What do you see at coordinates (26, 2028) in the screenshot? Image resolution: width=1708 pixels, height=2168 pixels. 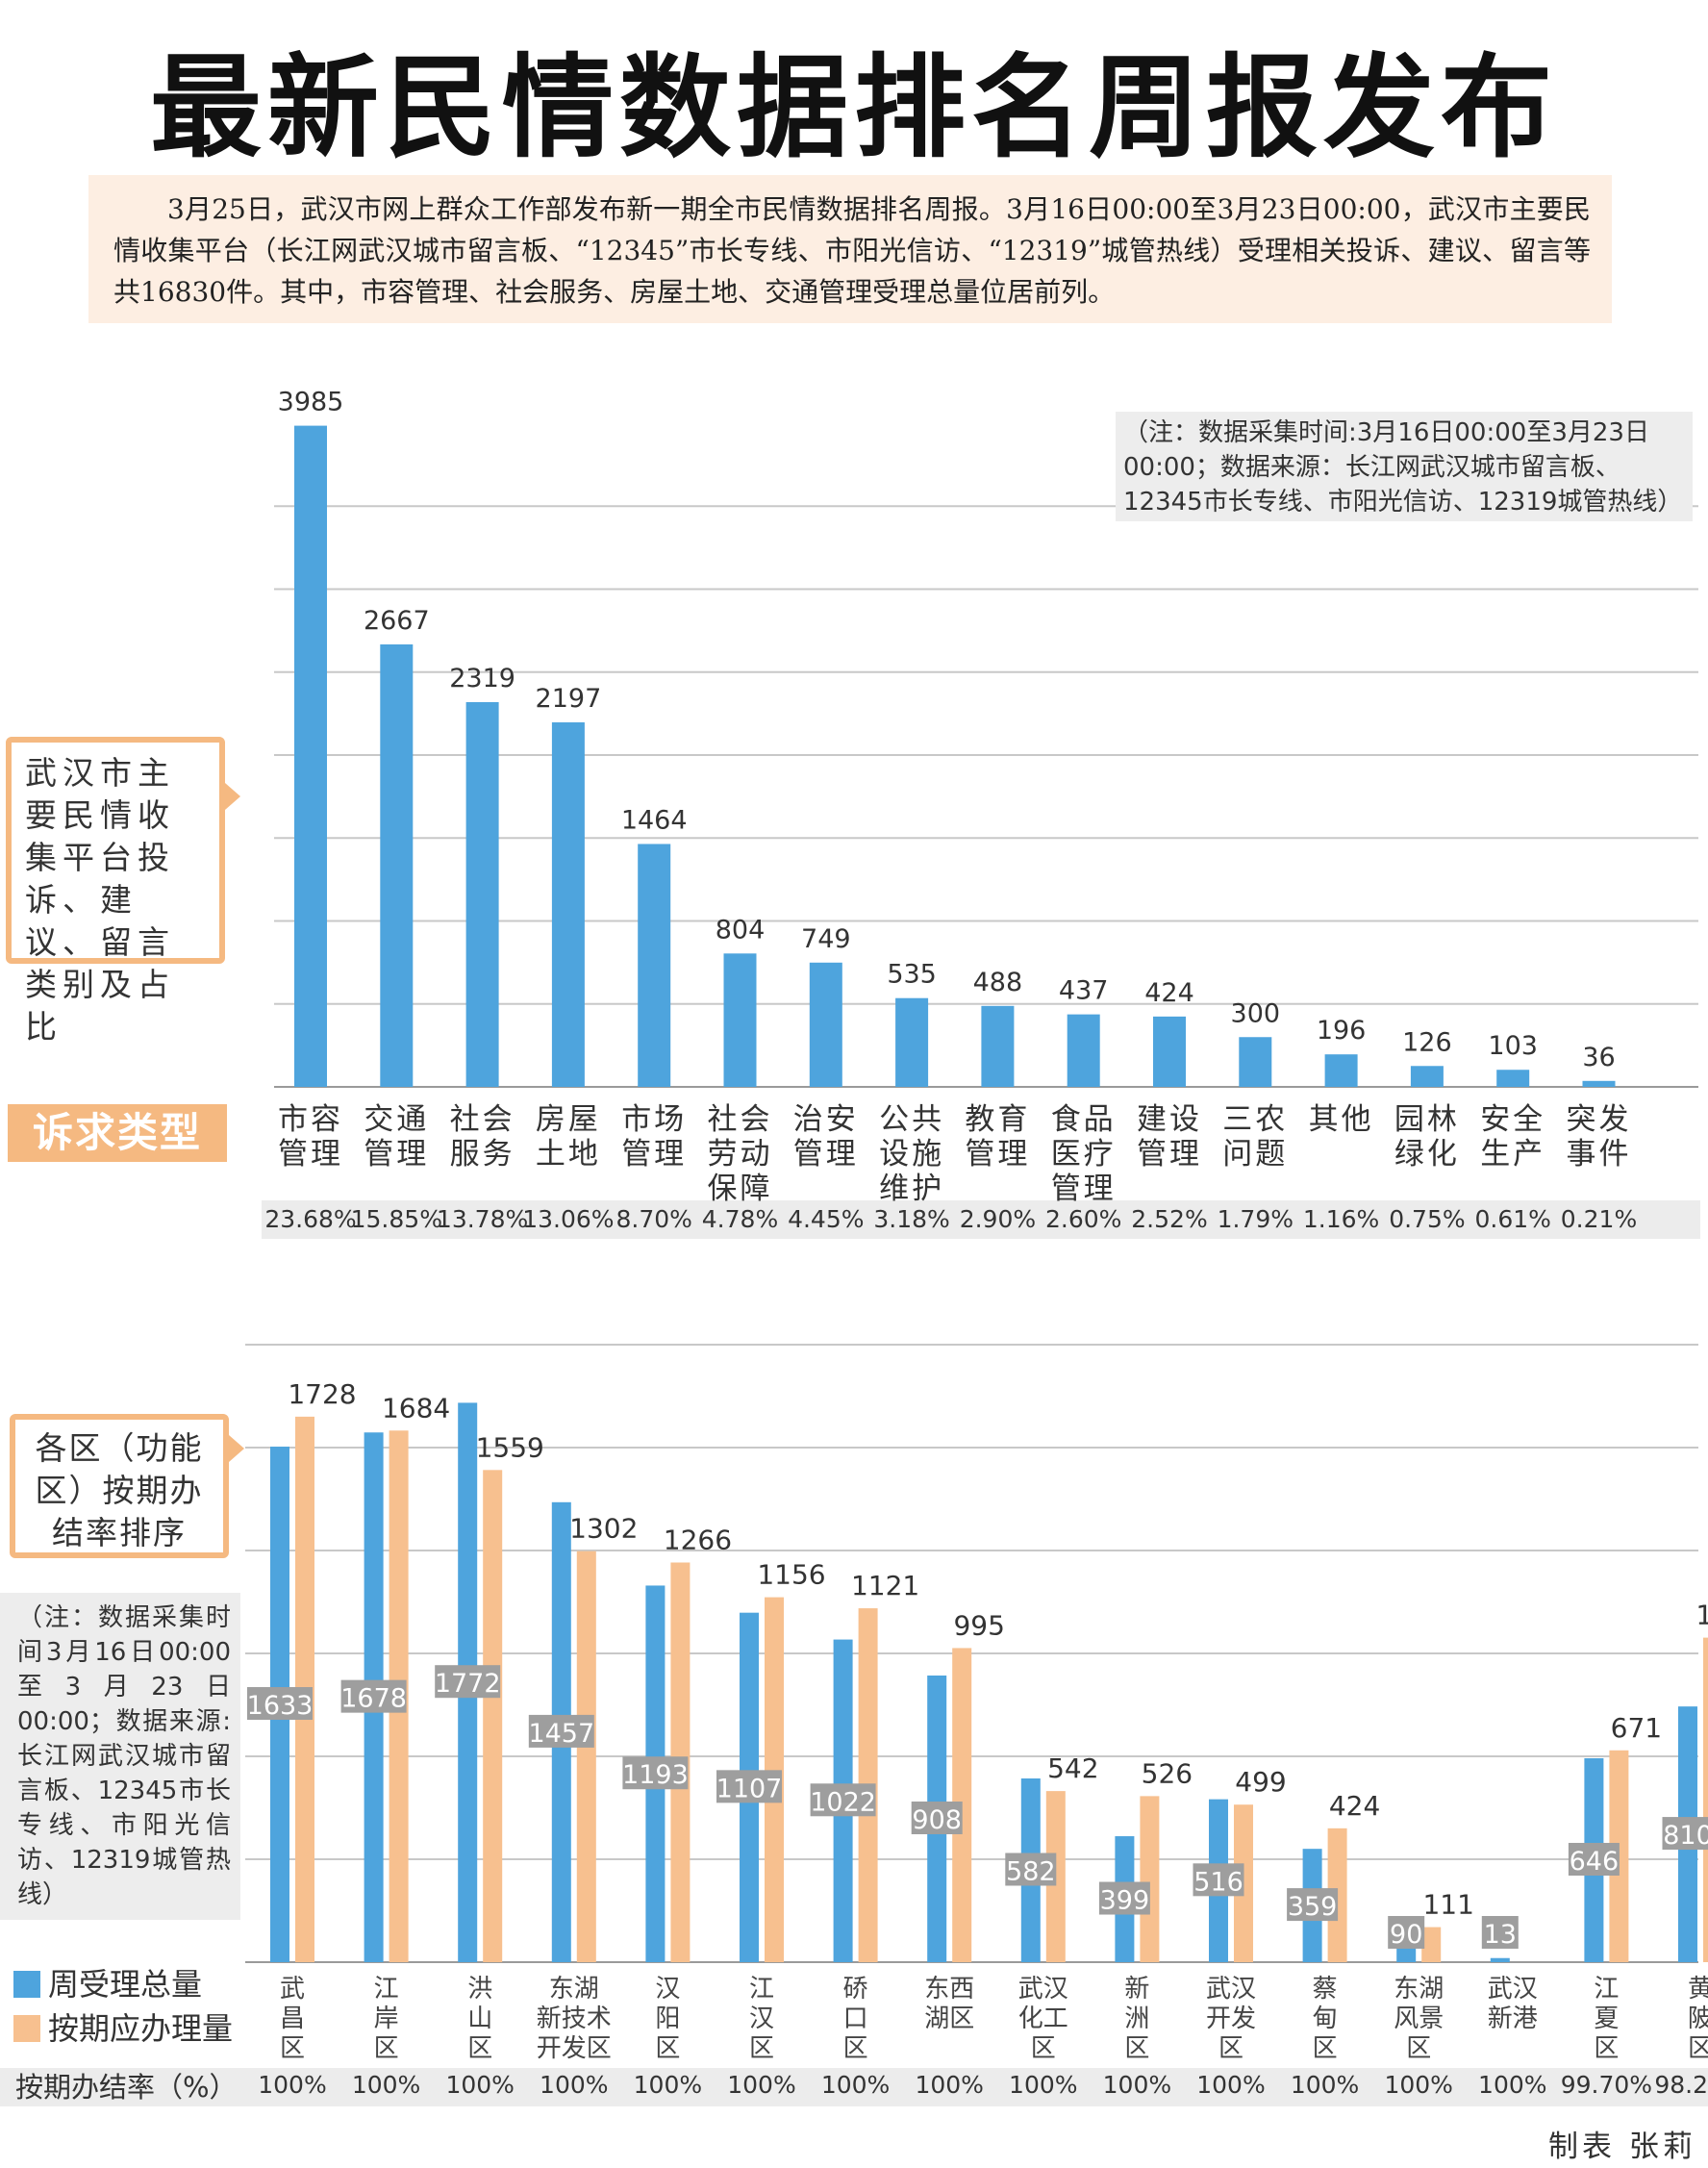 I see `legend-swatch-orange` at bounding box center [26, 2028].